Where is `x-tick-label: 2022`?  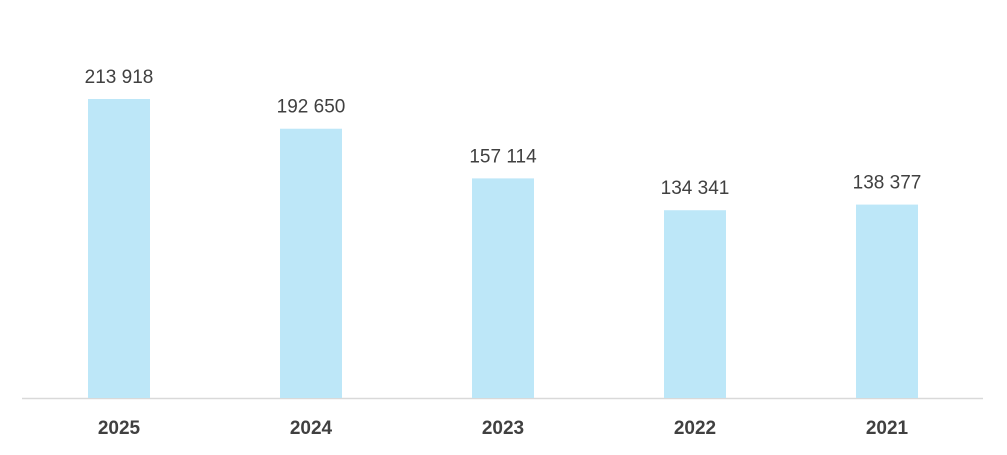
x-tick-label: 2022 is located at coordinates (695, 428).